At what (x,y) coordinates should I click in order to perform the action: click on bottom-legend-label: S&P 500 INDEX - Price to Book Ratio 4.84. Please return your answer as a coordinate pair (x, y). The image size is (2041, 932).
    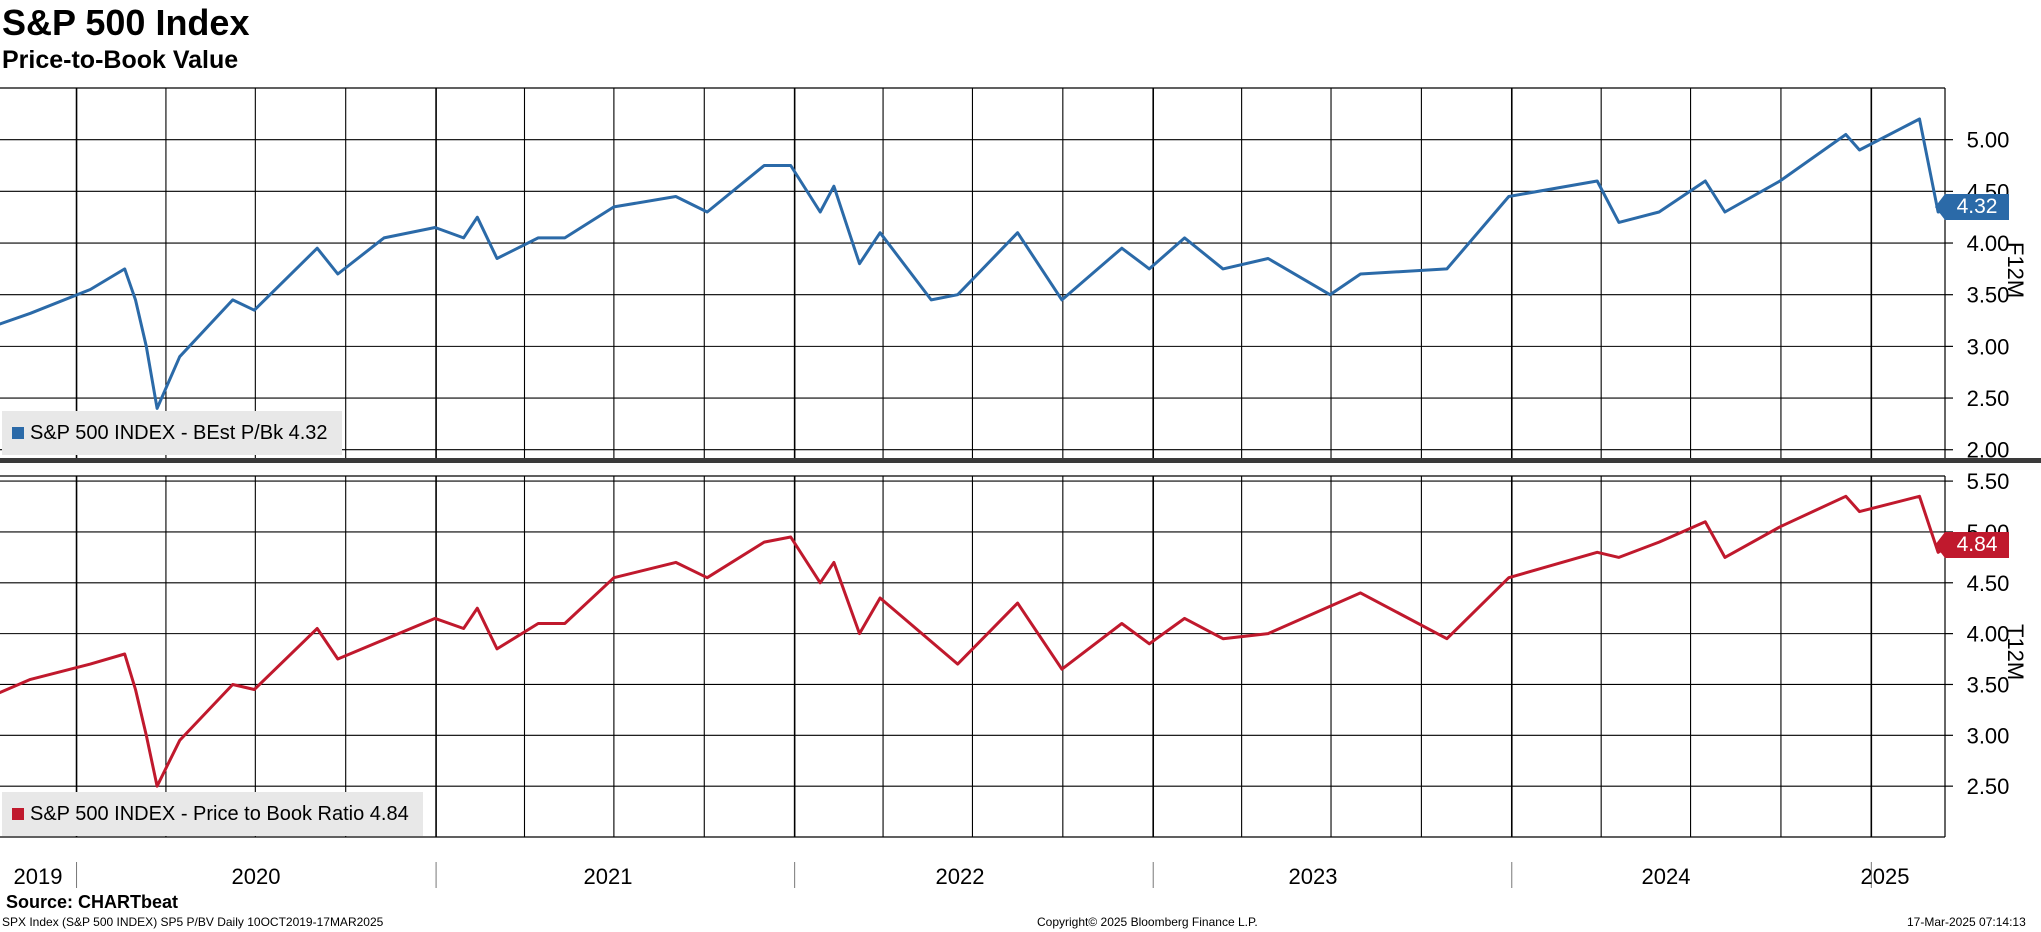
    Looking at the image, I should click on (219, 814).